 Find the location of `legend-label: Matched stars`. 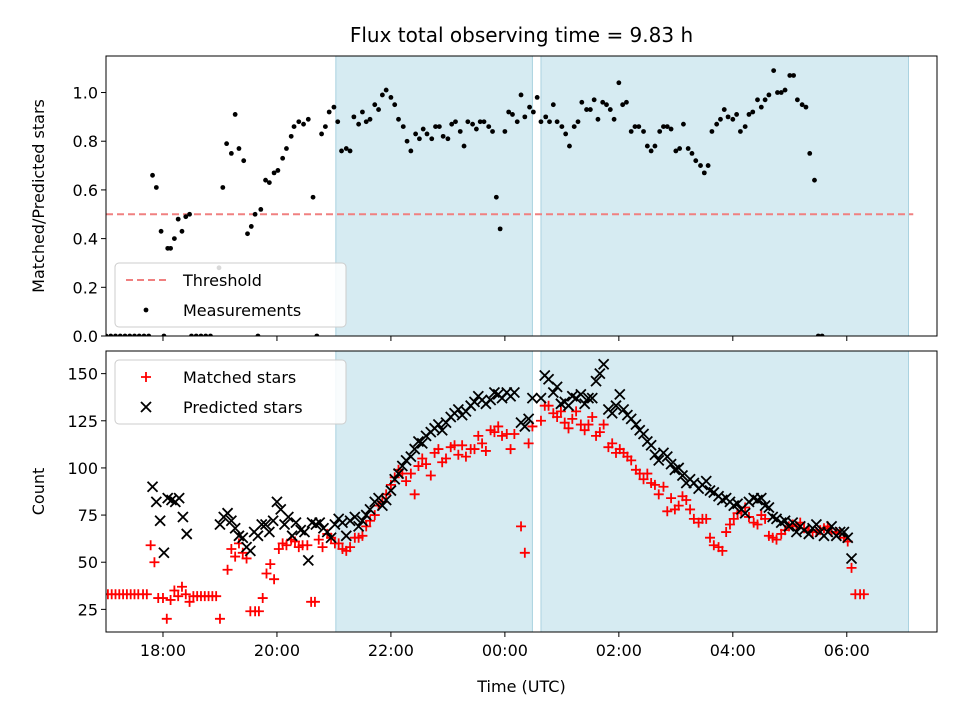

legend-label: Matched stars is located at coordinates (239, 377).